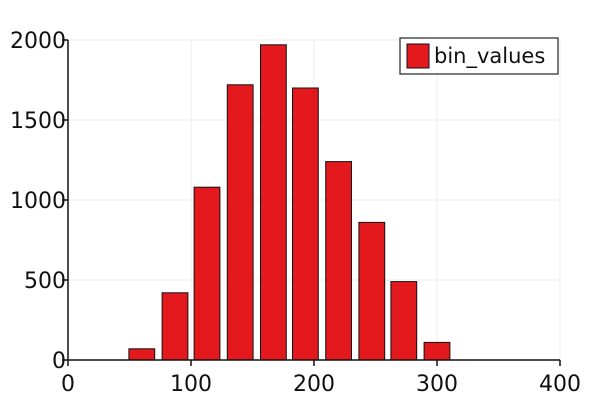 The image size is (600, 400). What do you see at coordinates (560, 384) in the screenshot?
I see `x-tick-label-4: 400` at bounding box center [560, 384].